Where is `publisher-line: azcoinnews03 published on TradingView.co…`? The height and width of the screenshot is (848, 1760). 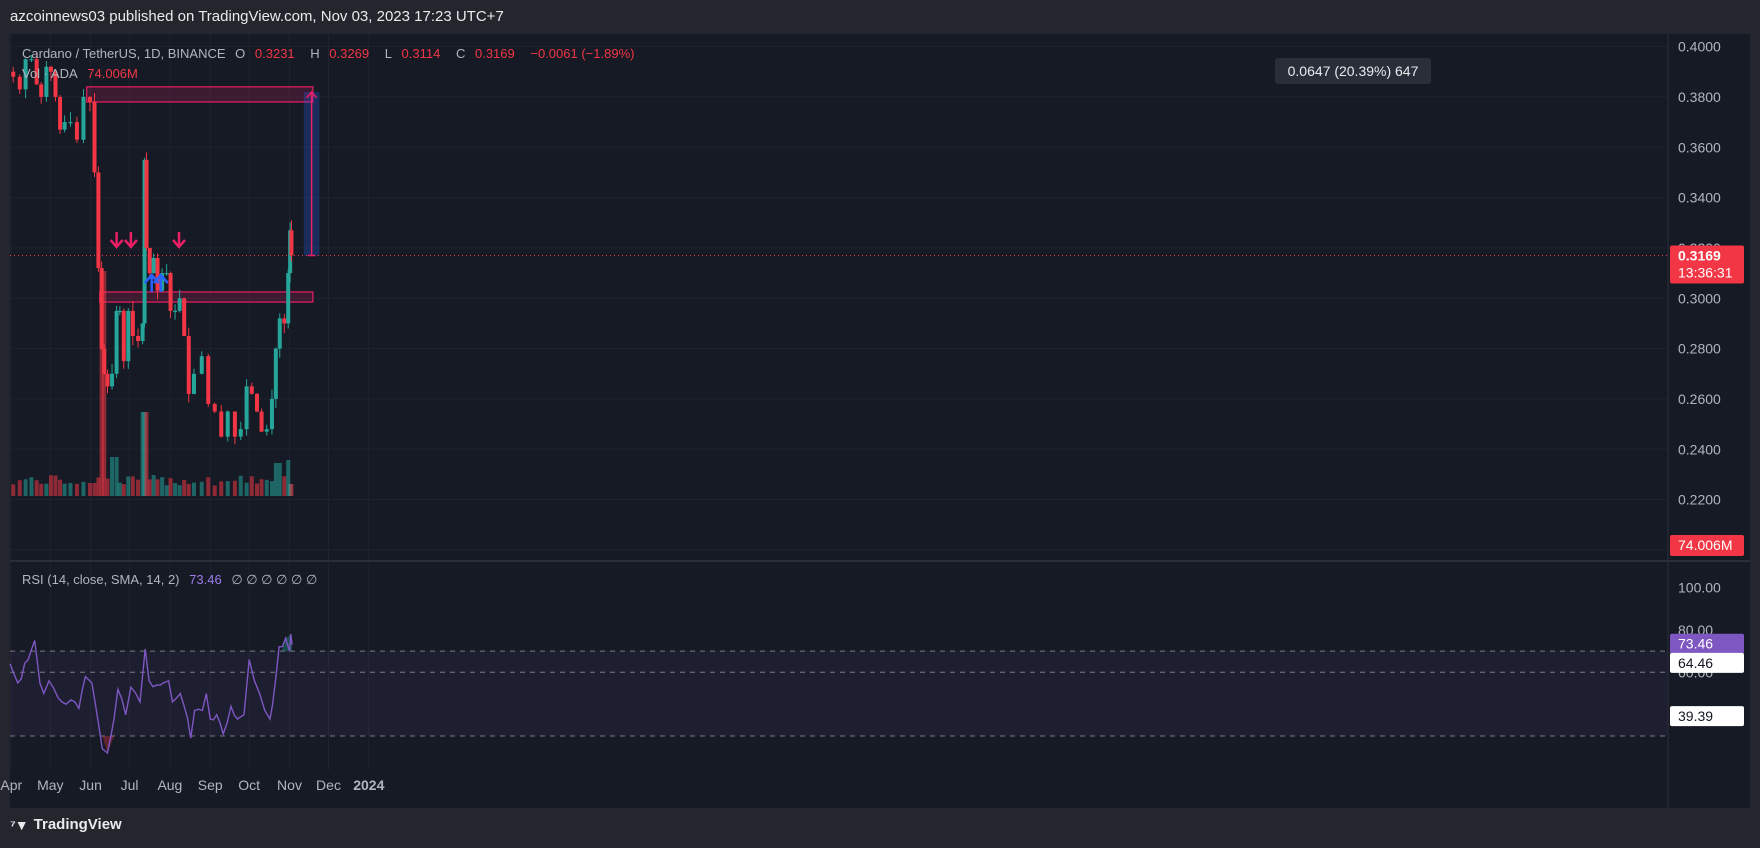
publisher-line: azcoinnews03 published on TradingView.co… is located at coordinates (257, 16).